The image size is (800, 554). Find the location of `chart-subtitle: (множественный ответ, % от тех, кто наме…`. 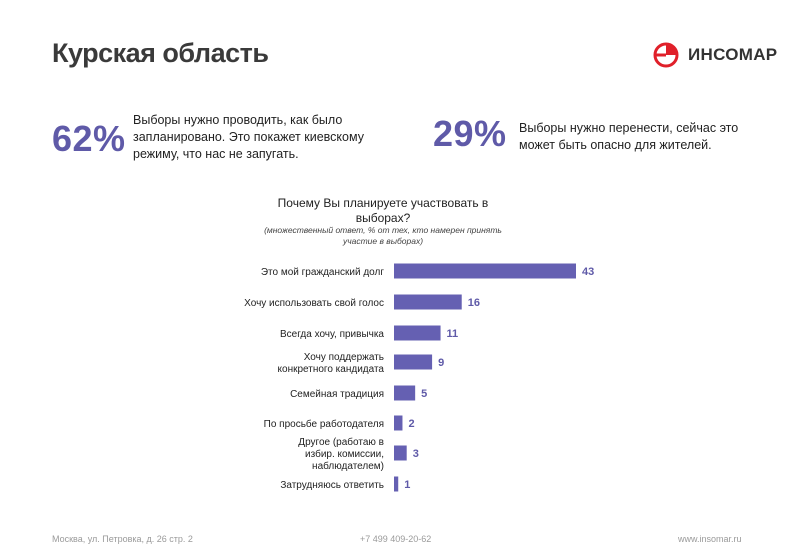

chart-subtitle: (множественный ответ, % от тех, кто наме… is located at coordinates (383, 235).